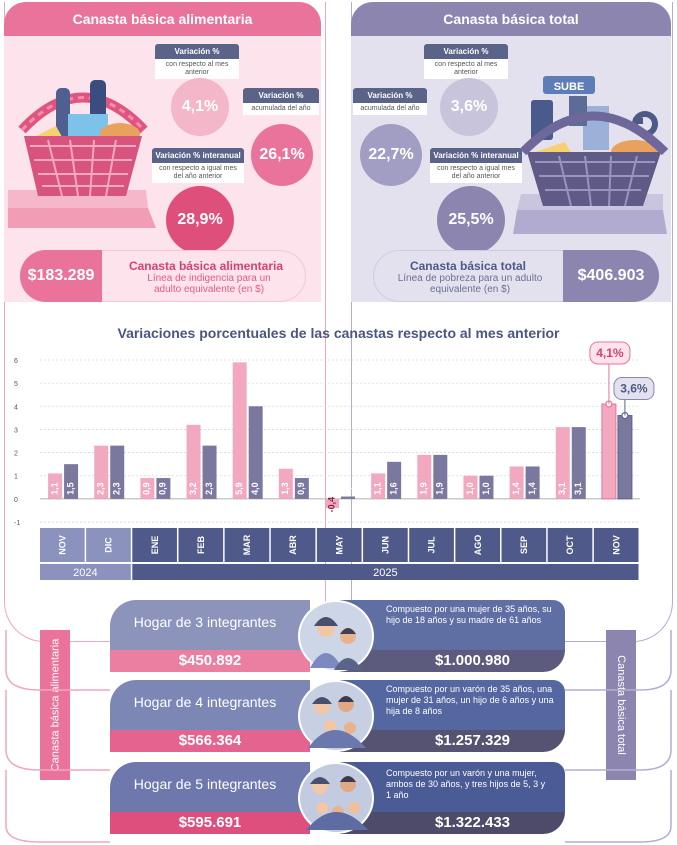 This screenshot has width=677, height=845. Describe the element at coordinates (516, 488) in the screenshot. I see `bar-value-label: 1,4` at that location.